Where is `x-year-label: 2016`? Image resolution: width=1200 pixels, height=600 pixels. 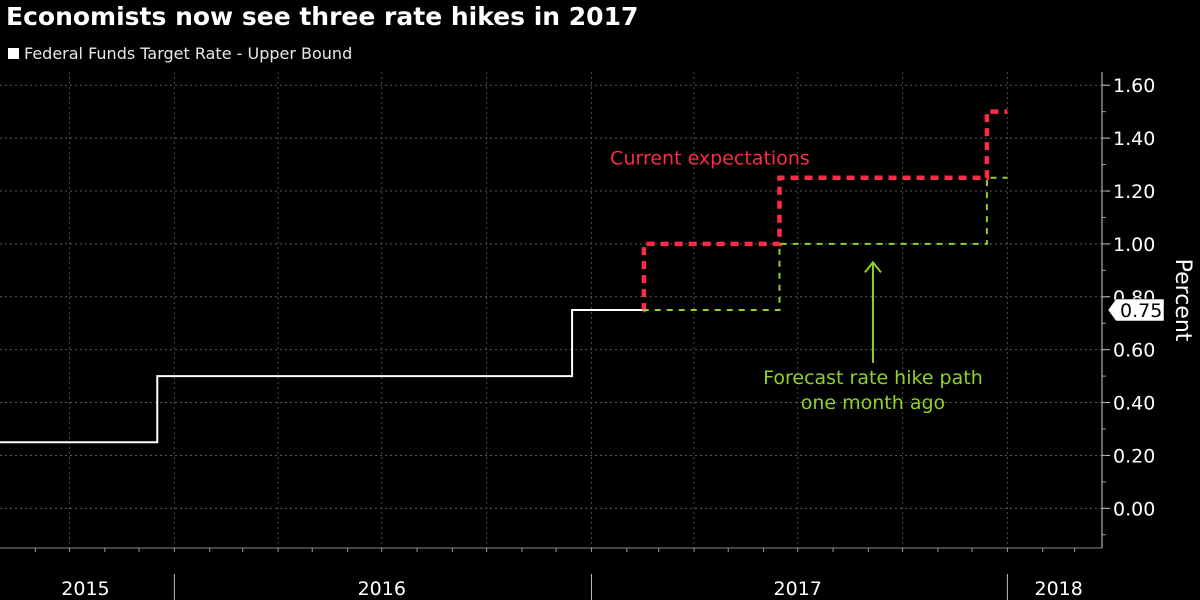
x-year-label: 2016 is located at coordinates (382, 589).